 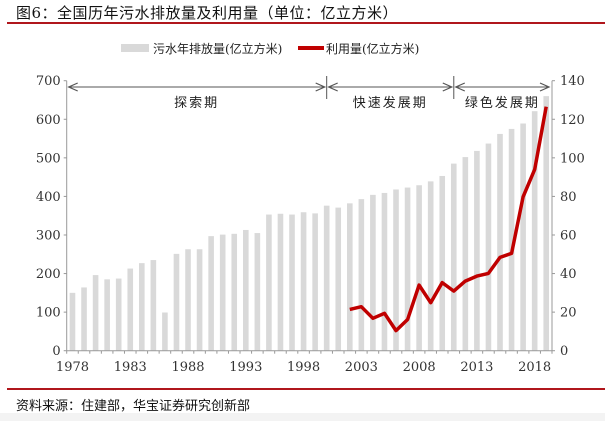 I want to click on phase-label: 探索期, so click(x=196, y=103).